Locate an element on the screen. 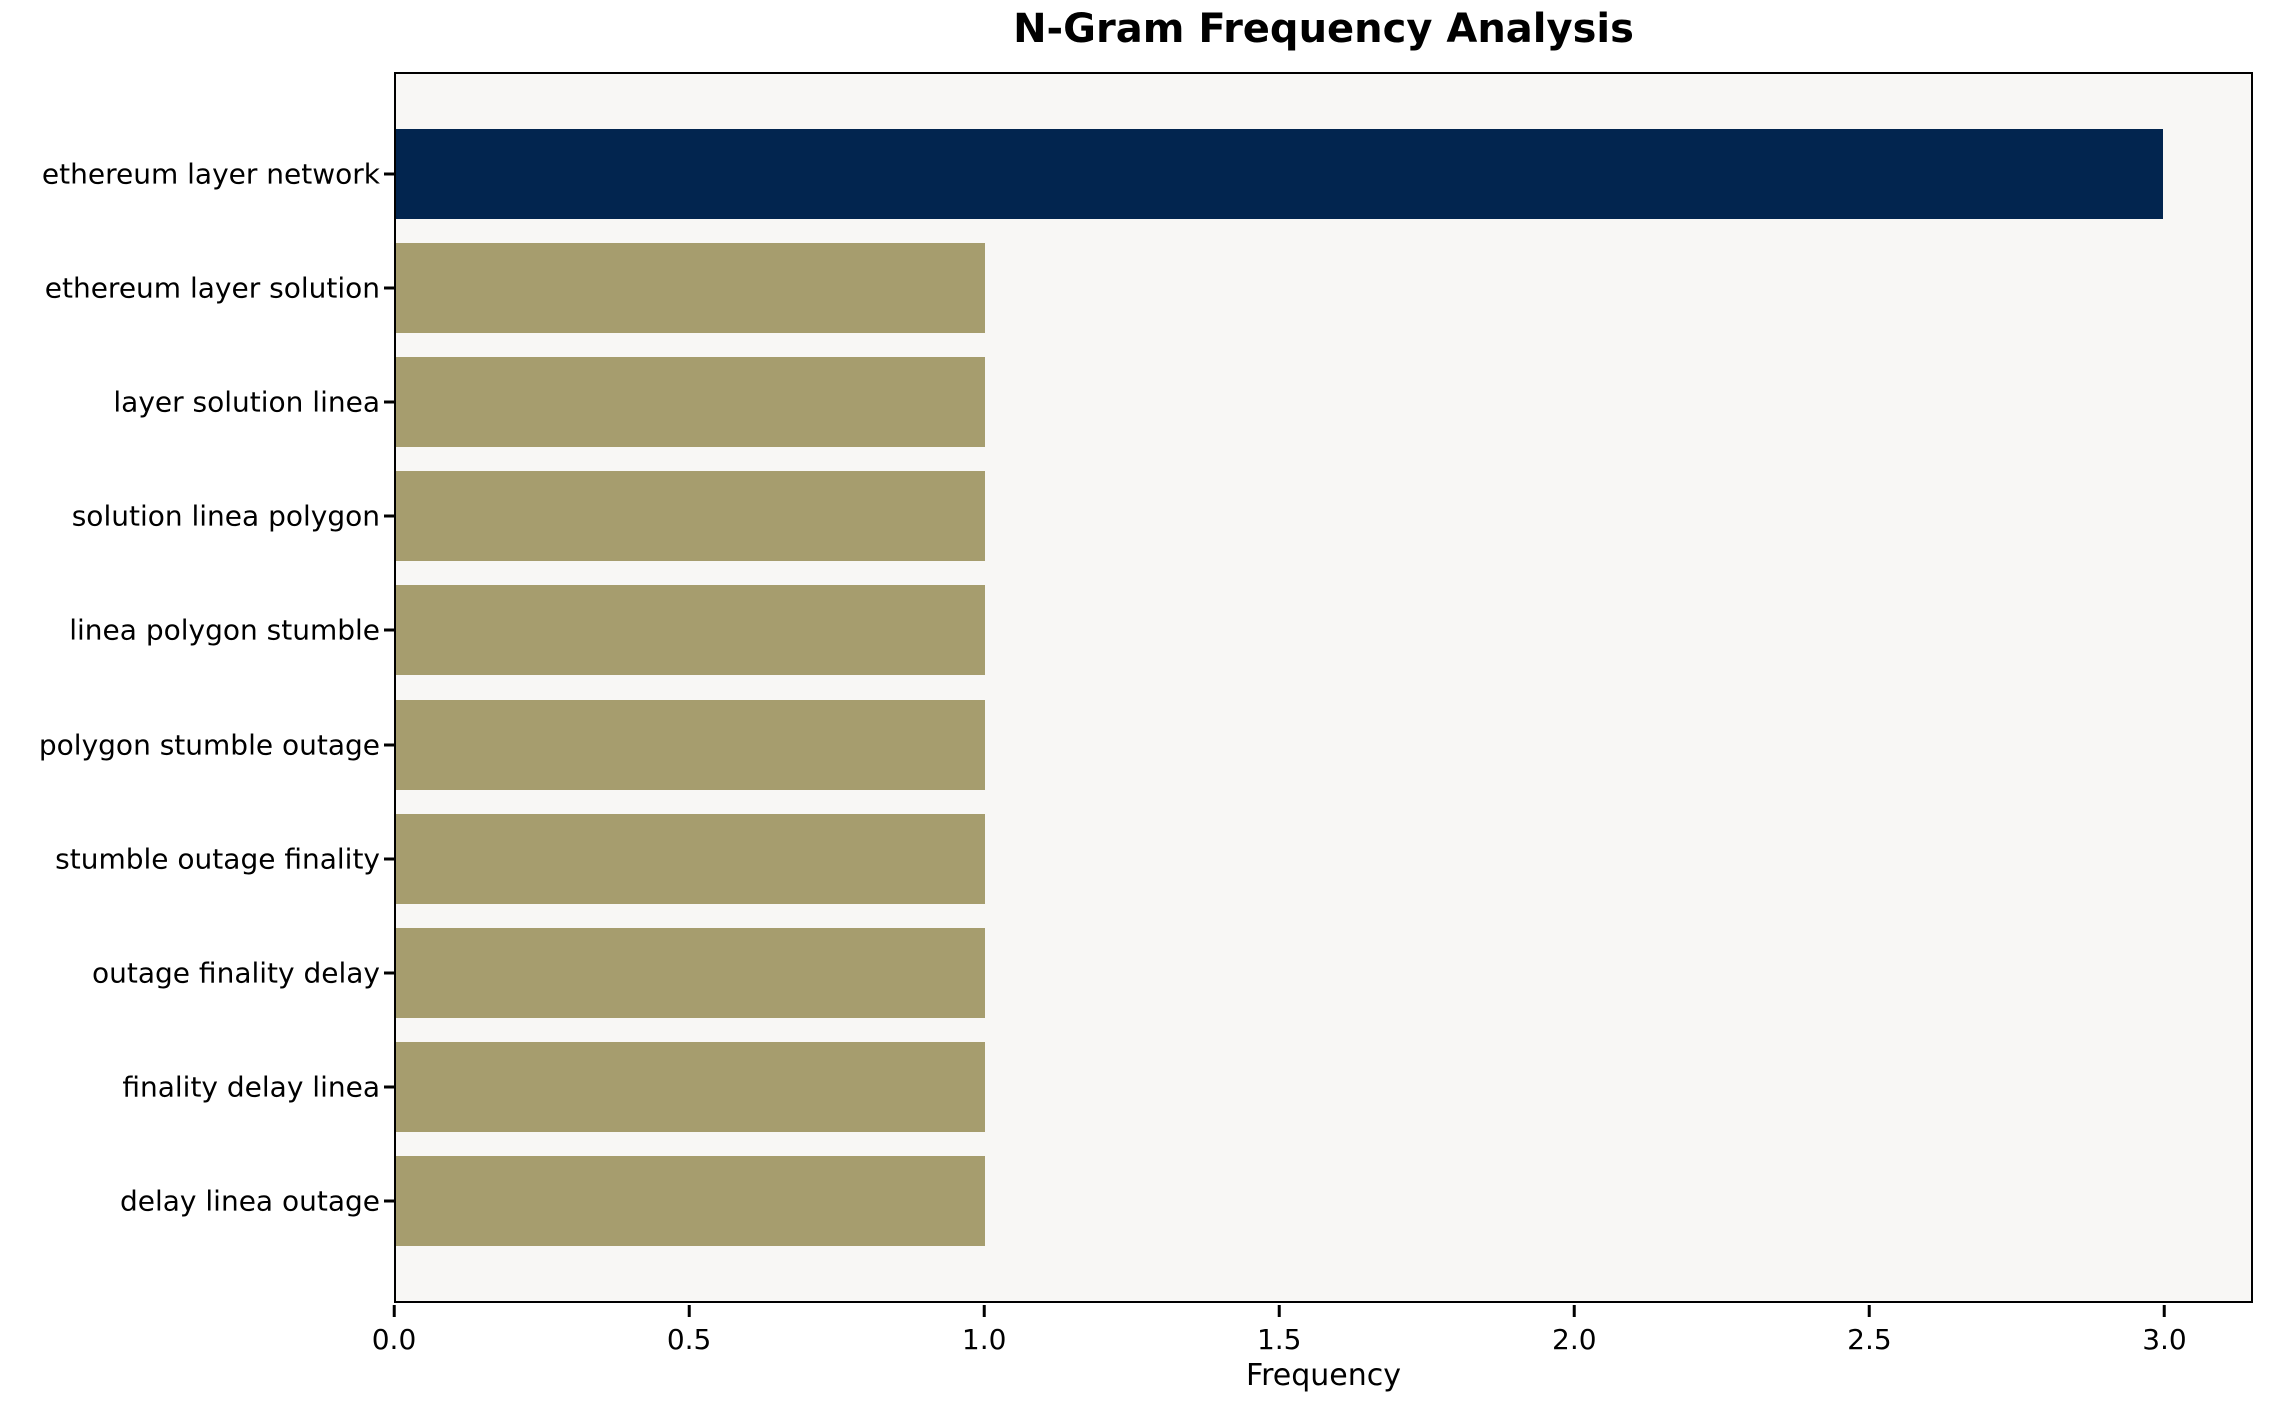 Image resolution: width=2273 pixels, height=1414 pixels. bar-row: delay linea outage is located at coordinates (1185, 1200).